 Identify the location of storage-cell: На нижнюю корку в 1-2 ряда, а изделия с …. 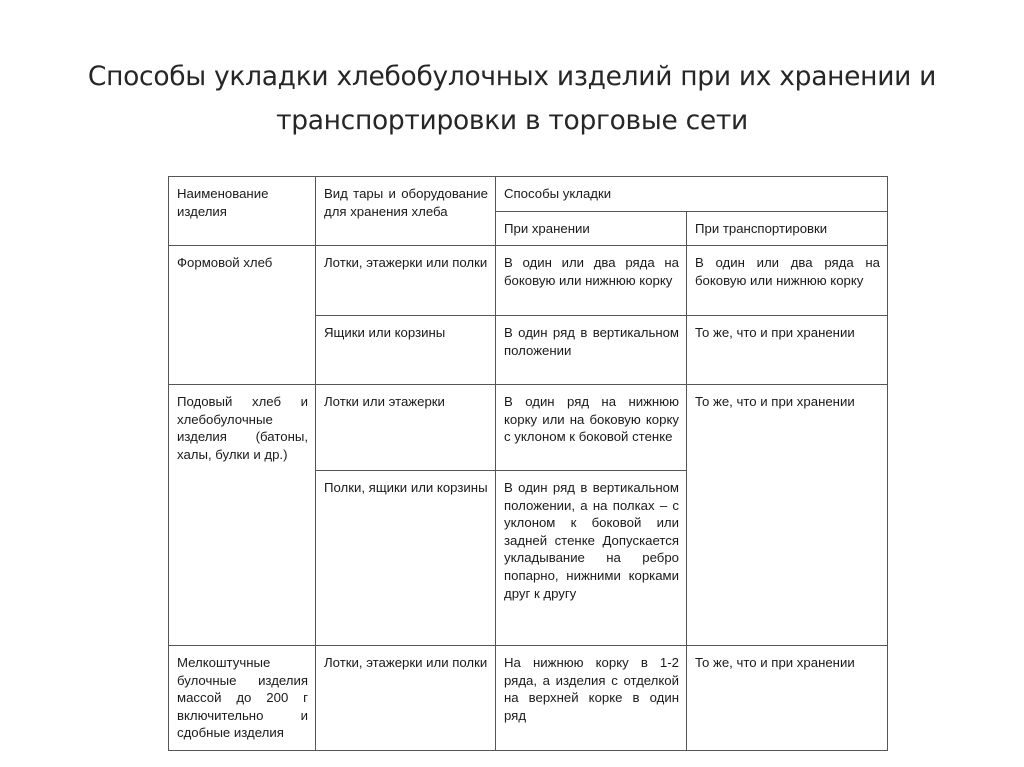
(591, 698).